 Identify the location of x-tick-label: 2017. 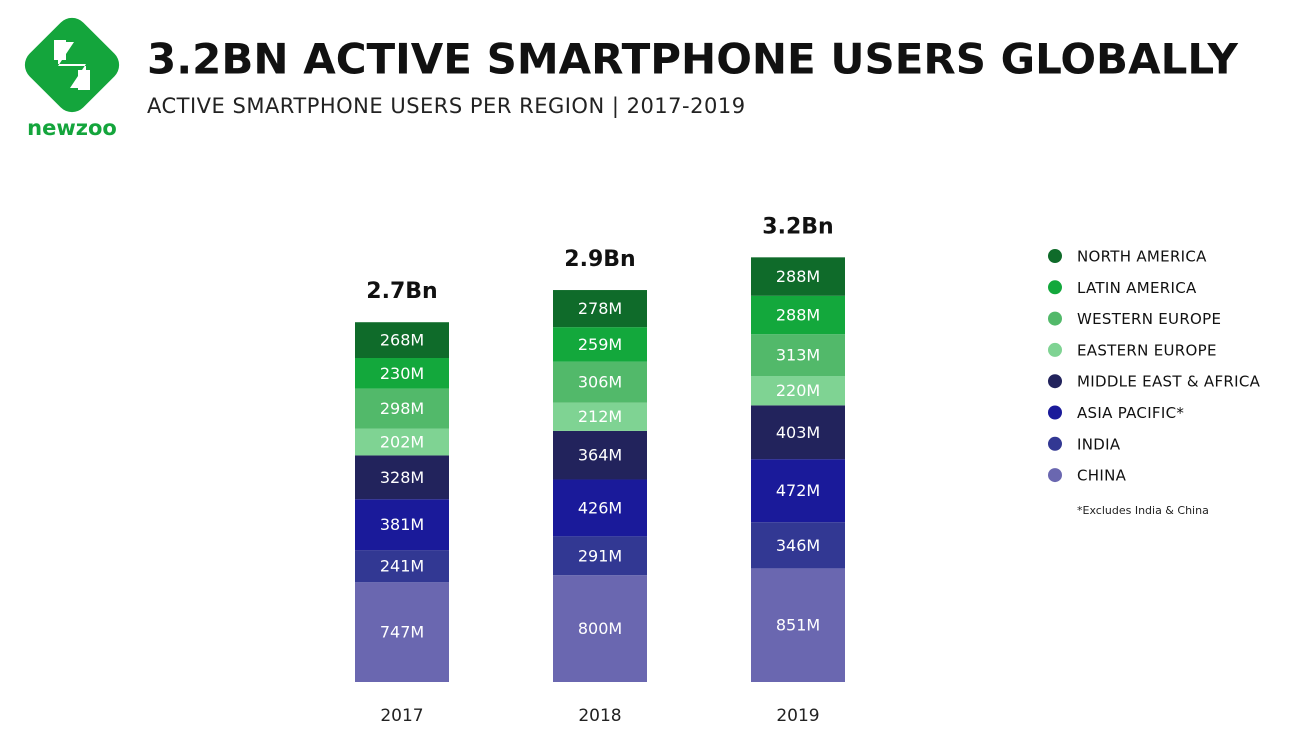
(401, 716).